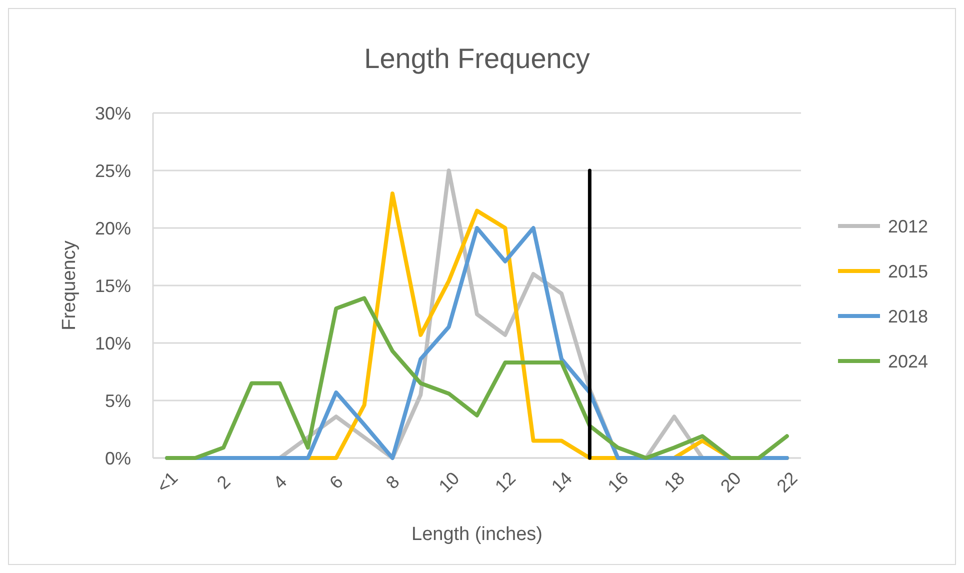 This screenshot has height=573, width=964. I want to click on legend-label: 2015, so click(908, 271).